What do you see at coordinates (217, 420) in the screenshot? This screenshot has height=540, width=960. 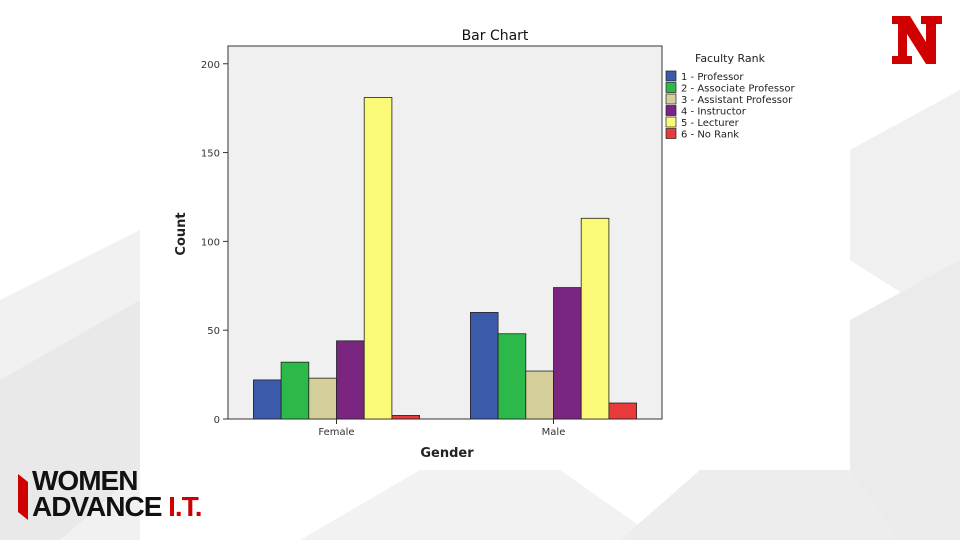 I see `y-tick-label: 0` at bounding box center [217, 420].